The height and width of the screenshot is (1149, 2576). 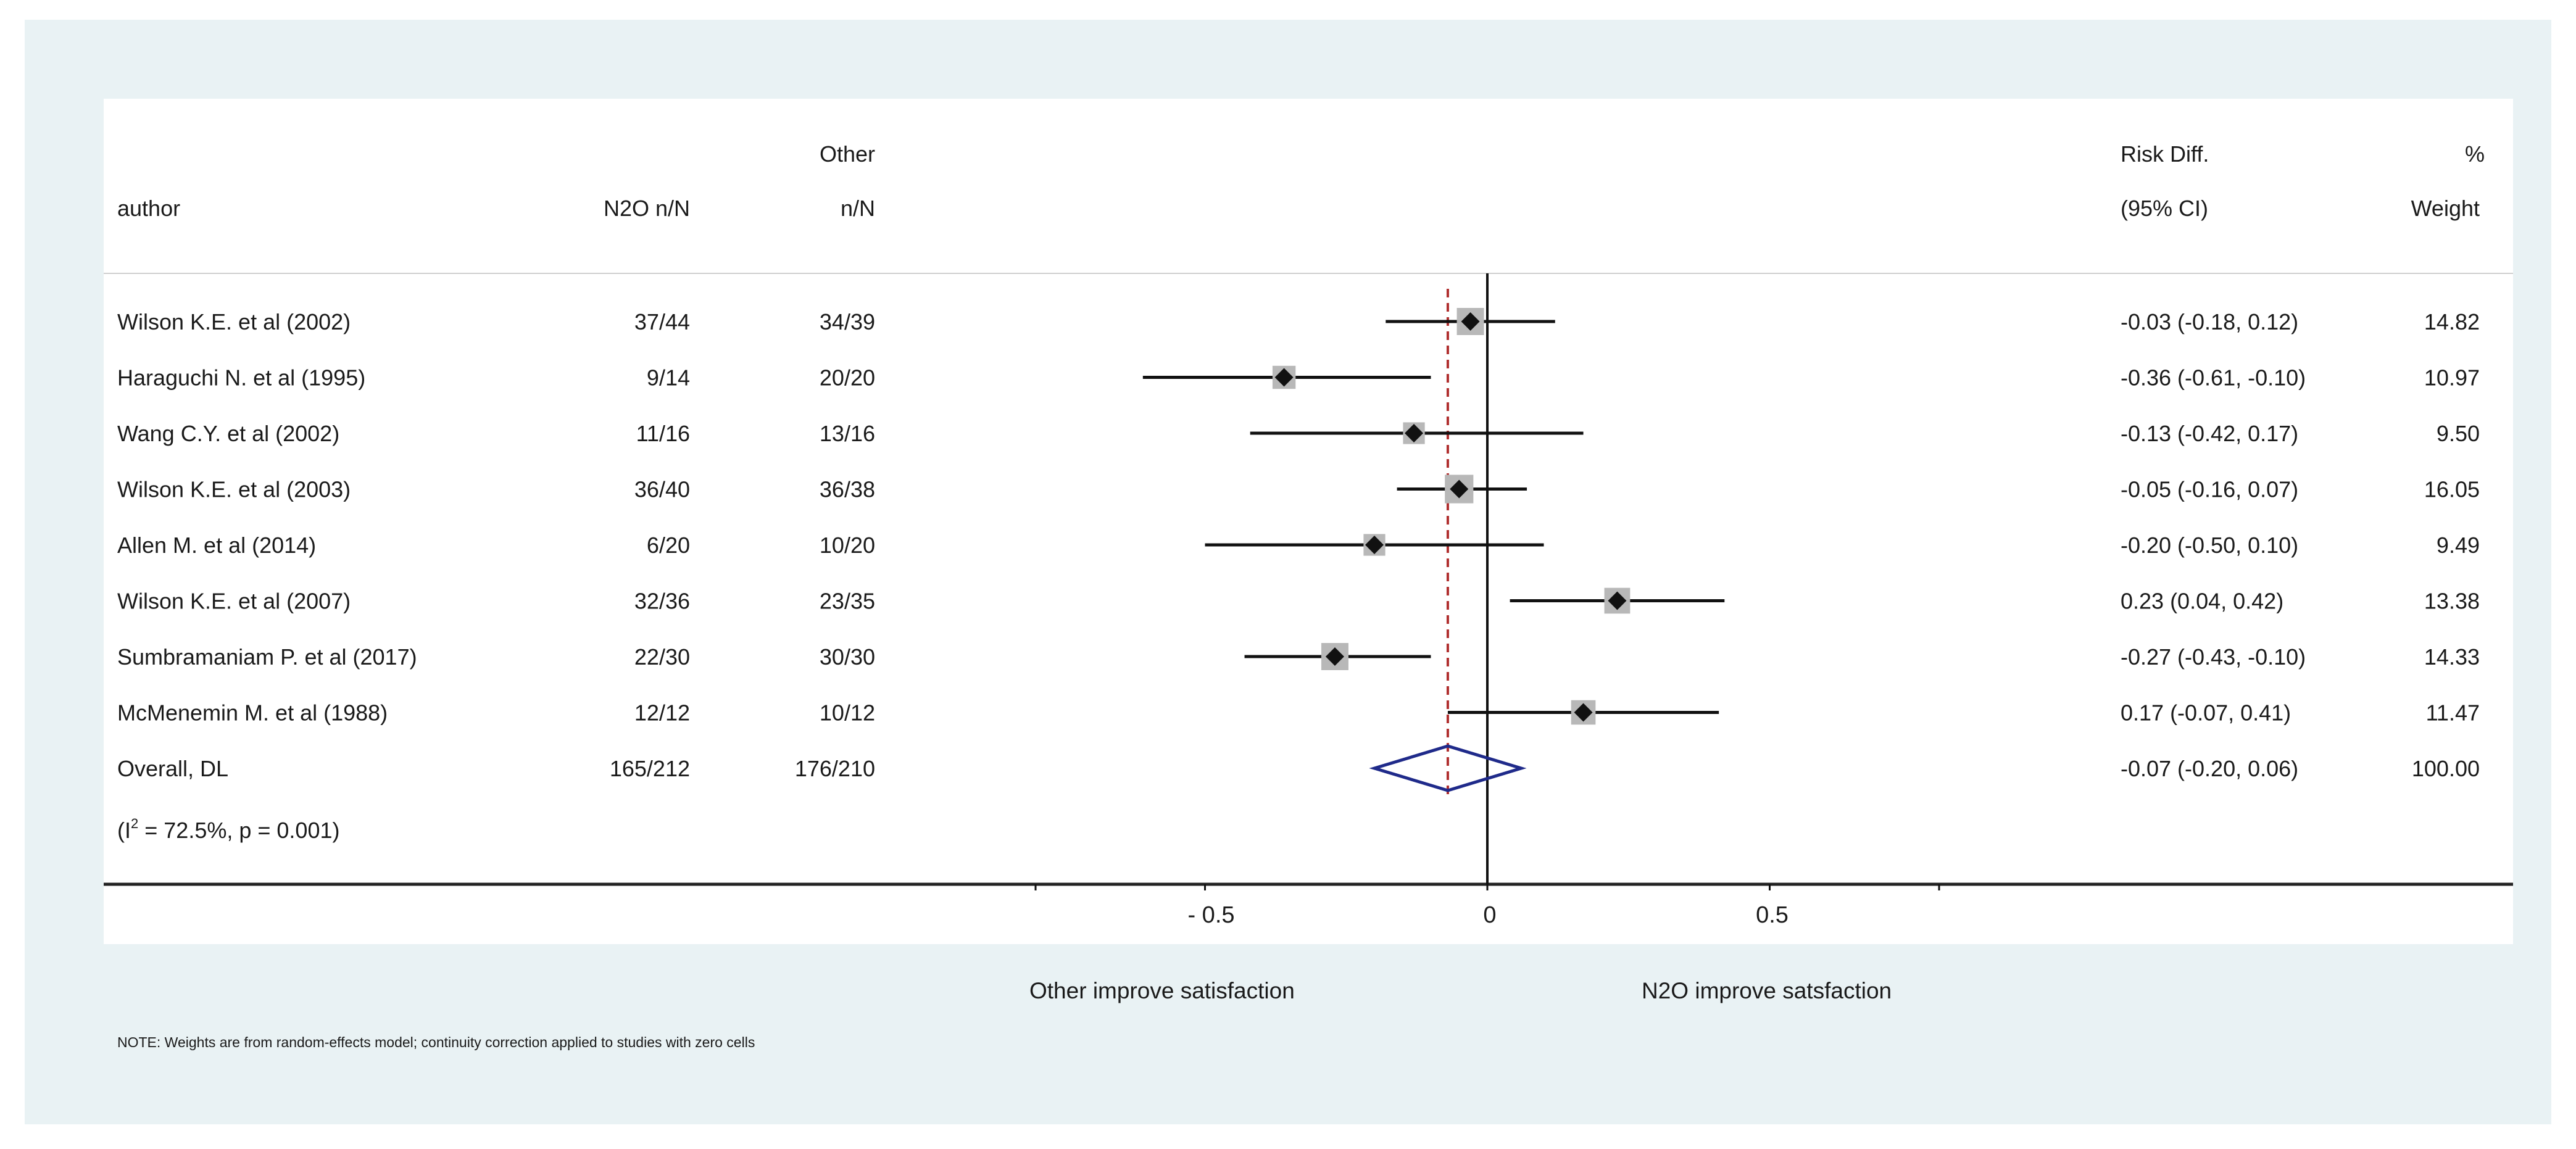 What do you see at coordinates (847, 321) in the screenshot?
I see `study-other-count: 34/39` at bounding box center [847, 321].